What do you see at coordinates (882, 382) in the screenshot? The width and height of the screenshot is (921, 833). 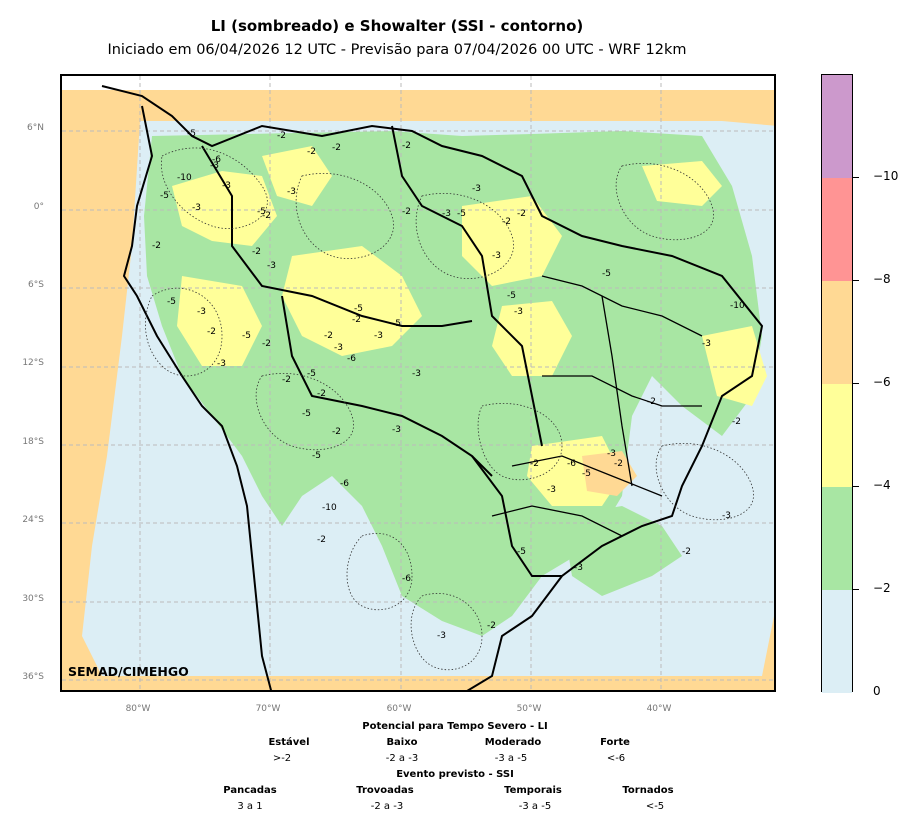 I see `colorbar-label: −6` at bounding box center [882, 382].